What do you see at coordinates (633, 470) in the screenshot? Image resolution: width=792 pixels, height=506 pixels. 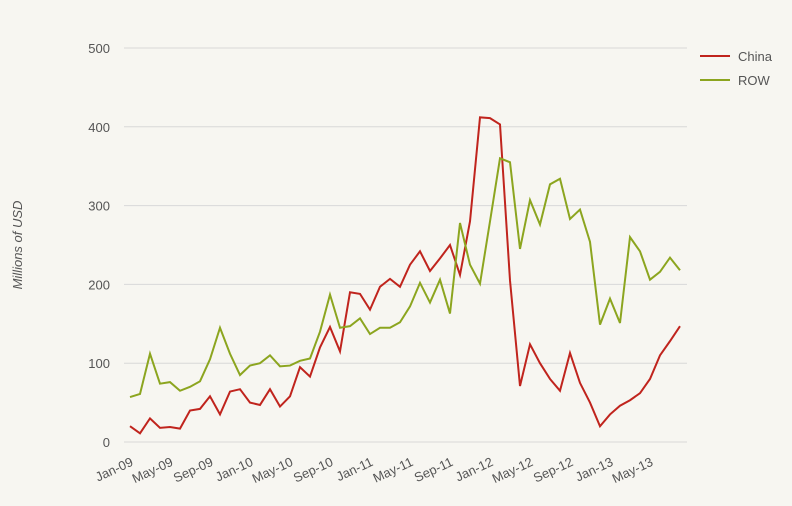 I see `x-tick-label: May-13` at bounding box center [633, 470].